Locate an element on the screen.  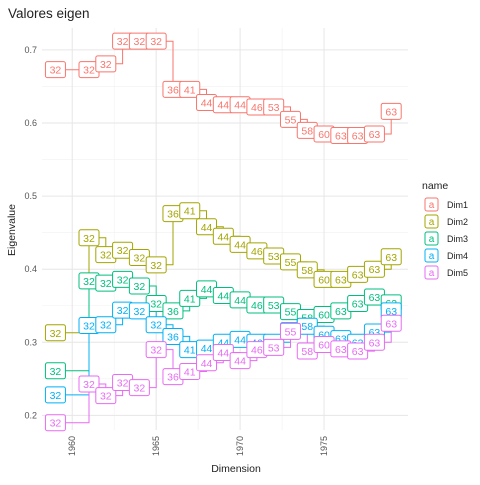
data-label-dim5: 55 is located at coordinates (290, 331).